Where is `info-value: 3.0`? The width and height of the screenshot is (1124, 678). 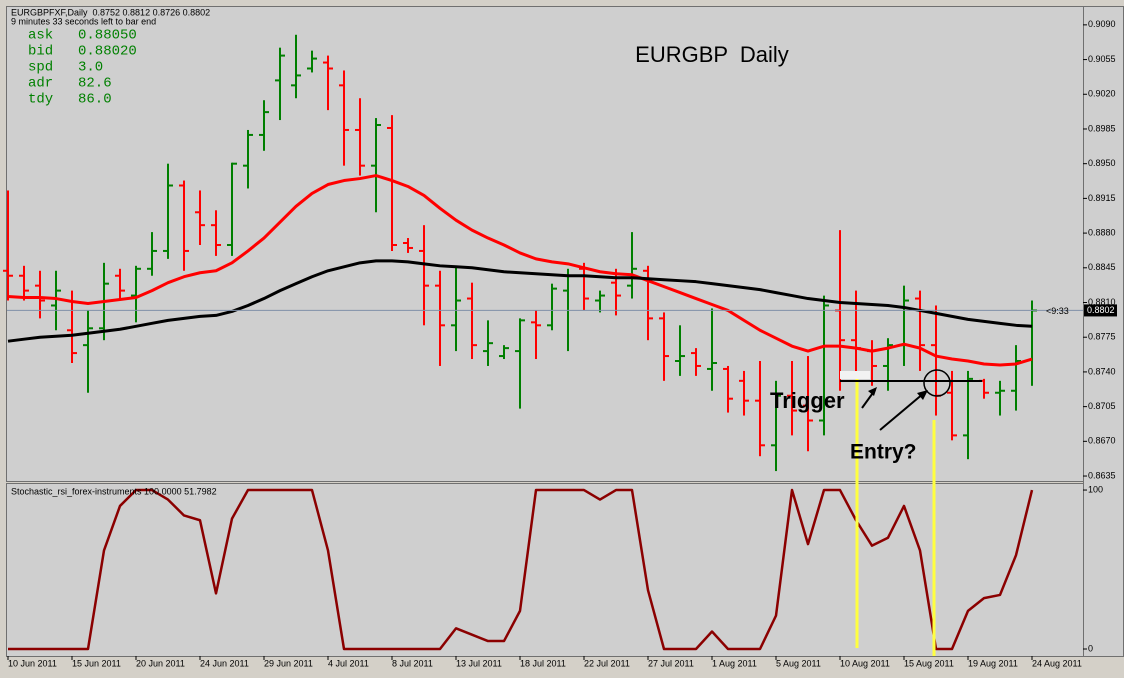
info-value: 3.0 is located at coordinates (90, 68).